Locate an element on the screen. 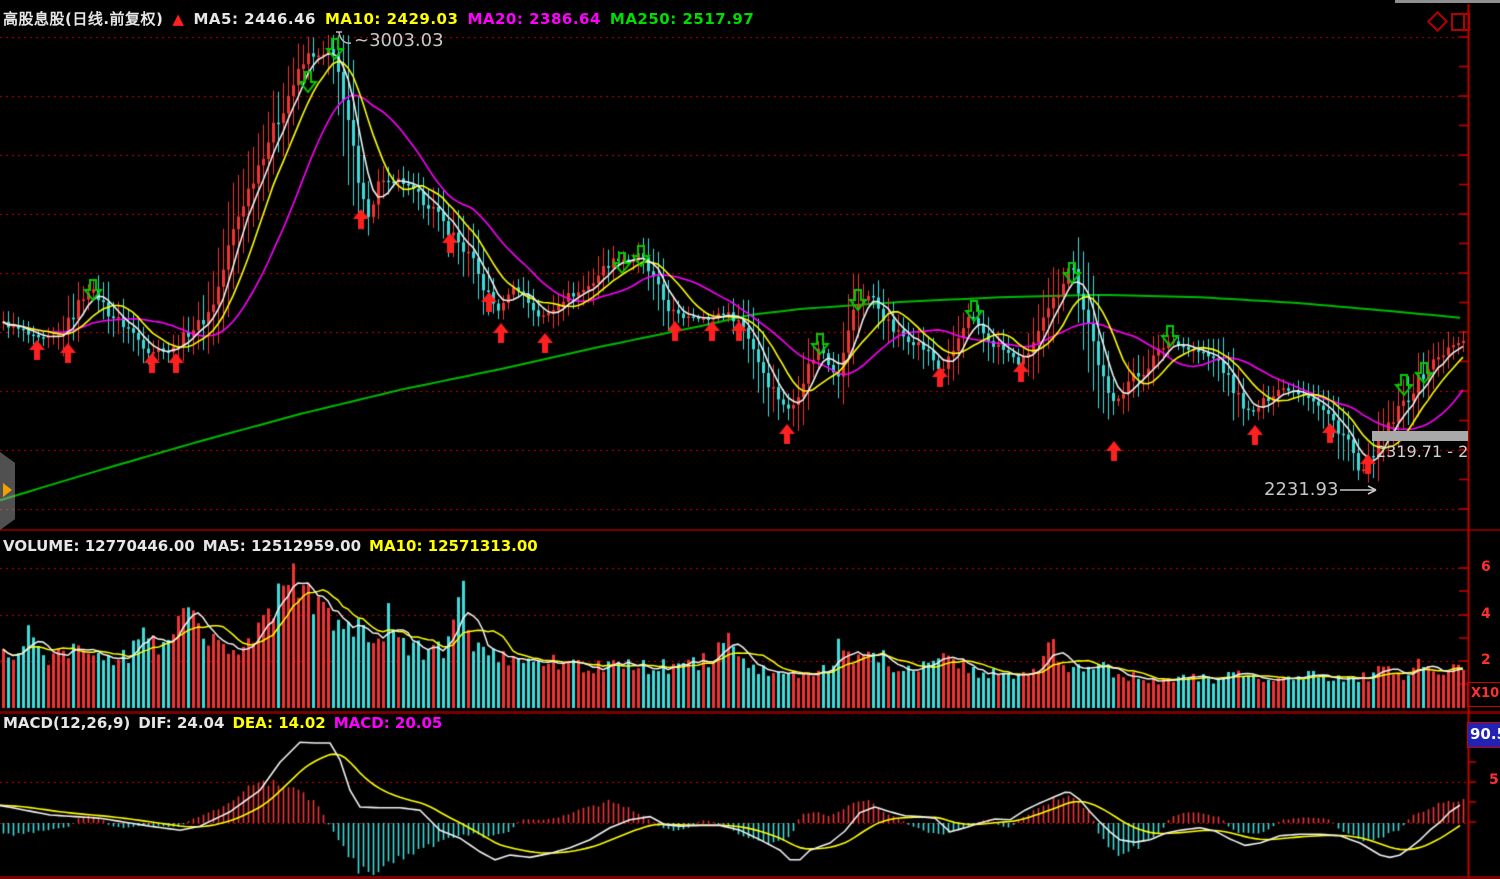 The height and width of the screenshot is (879, 1500). macd-axis-tick: 5 is located at coordinates (1494, 780).